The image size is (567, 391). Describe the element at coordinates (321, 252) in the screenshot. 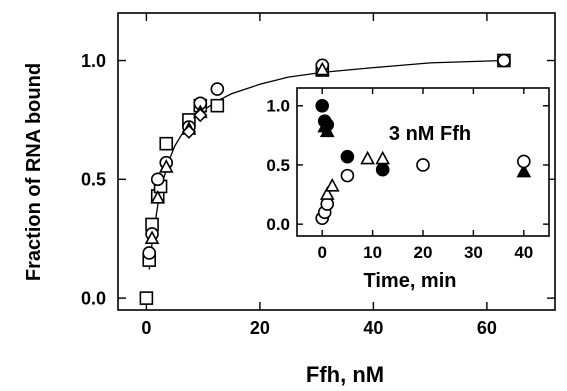

I see `inset-x-tick-label: 0` at that location.